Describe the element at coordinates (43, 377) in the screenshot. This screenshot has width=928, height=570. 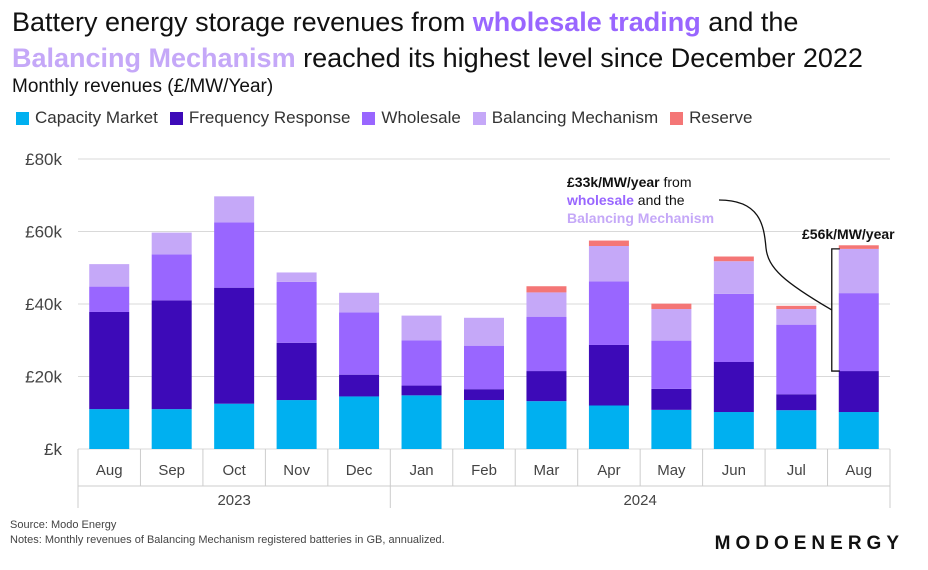
I see `y-tick-label: £20k` at that location.